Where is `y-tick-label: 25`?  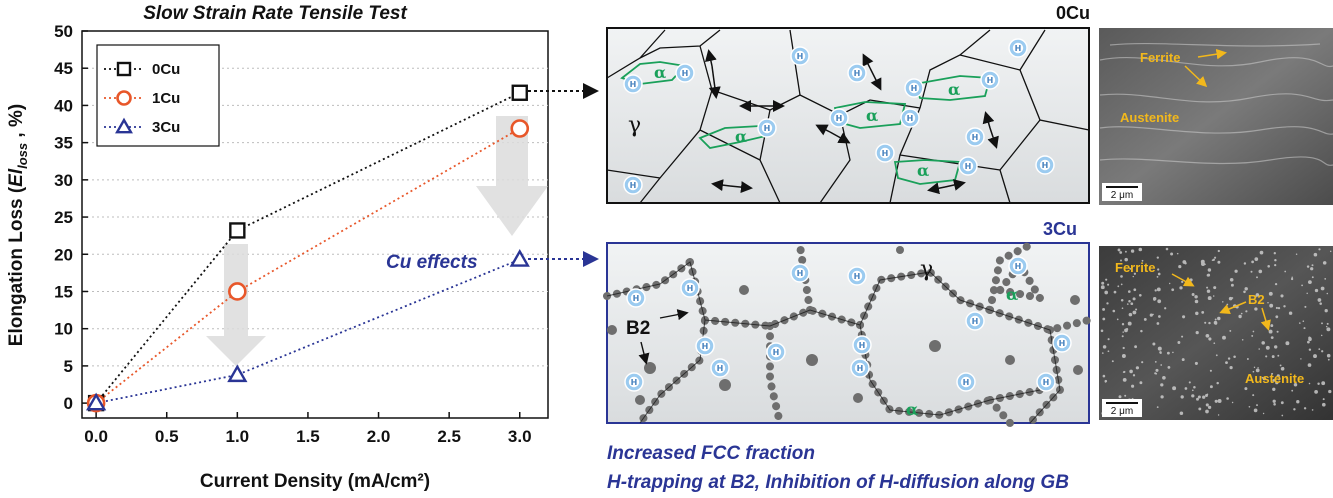 y-tick-label: 25 is located at coordinates (63, 217).